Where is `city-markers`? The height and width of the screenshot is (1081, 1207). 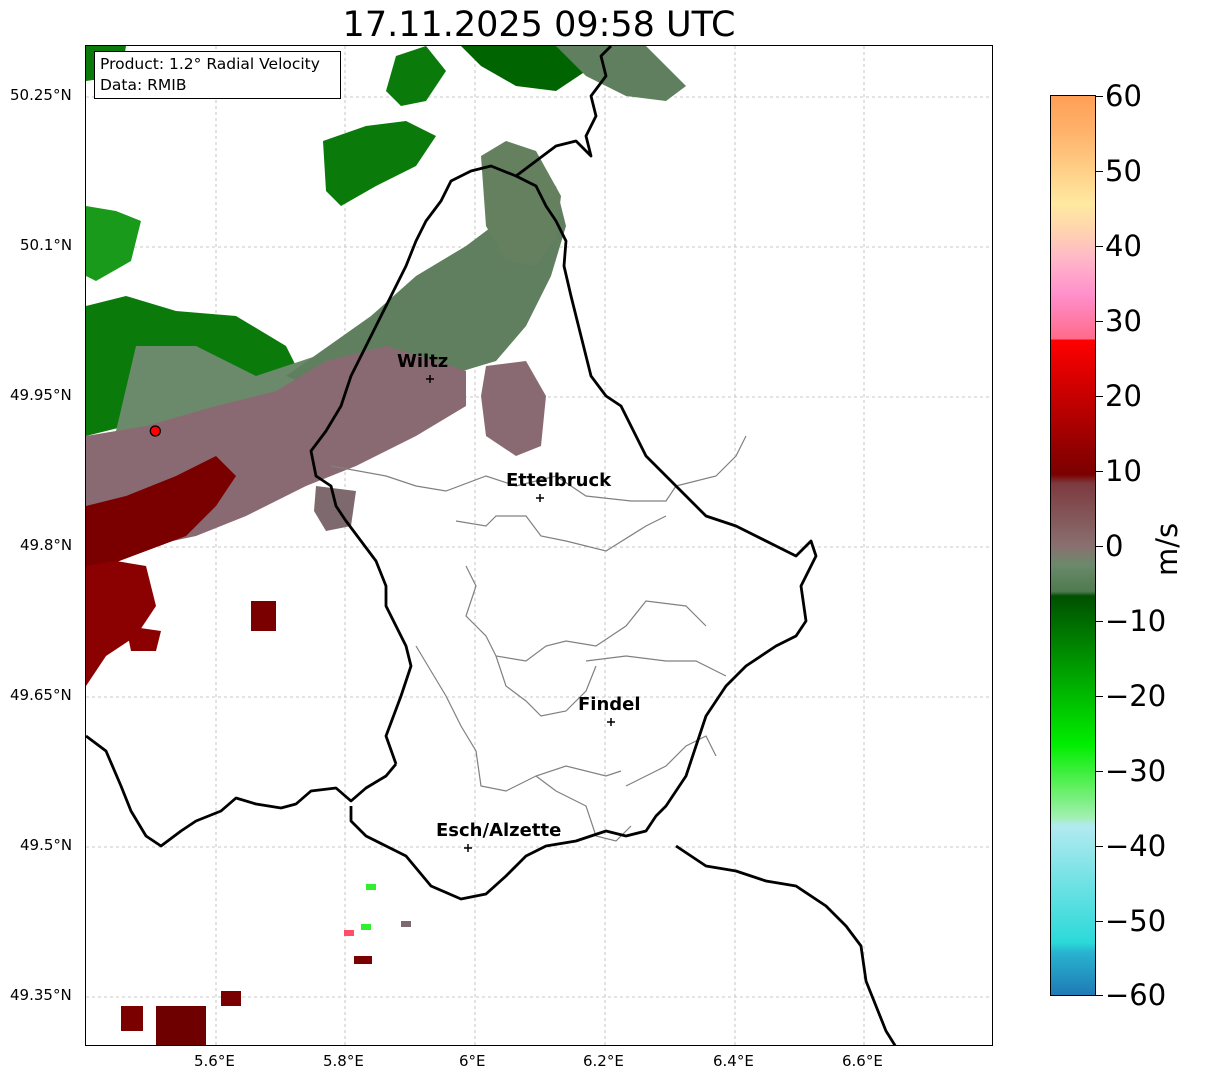 city-markers is located at coordinates (520, 613).